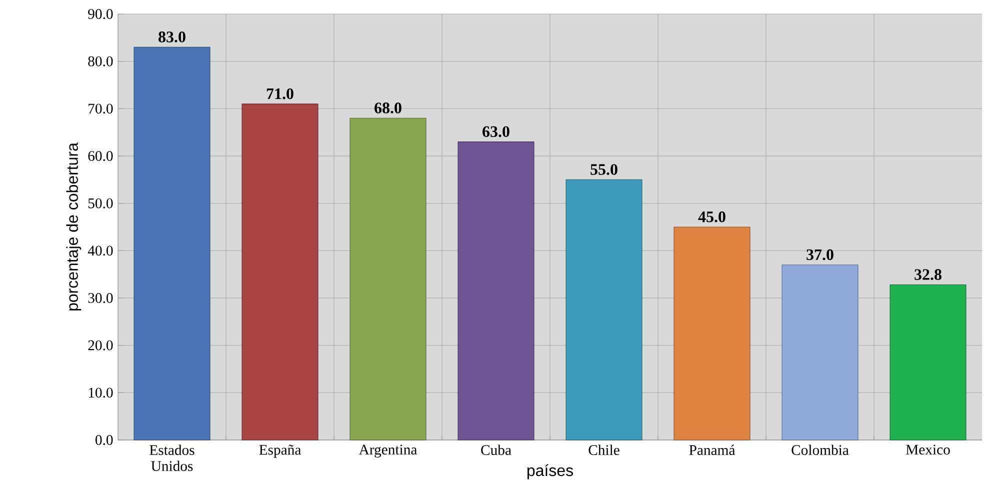  Describe the element at coordinates (280, 94) in the screenshot. I see `data-label: 71.0` at that location.